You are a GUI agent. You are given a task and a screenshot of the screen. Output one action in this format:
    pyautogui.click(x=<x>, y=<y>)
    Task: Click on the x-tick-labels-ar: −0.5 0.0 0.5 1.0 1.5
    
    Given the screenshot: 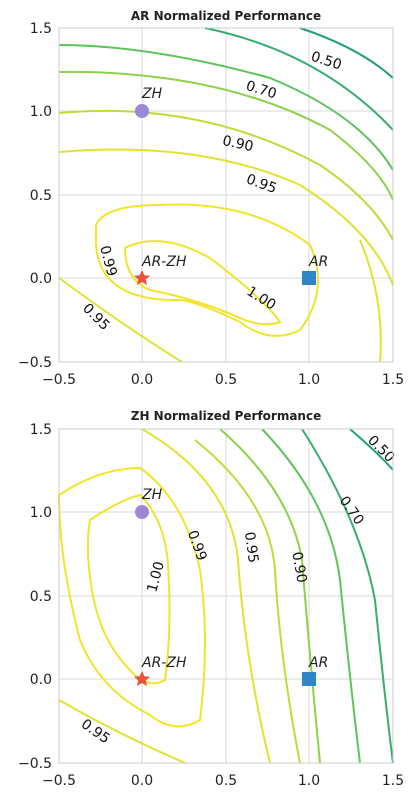 What is the action you would take?
    pyautogui.click(x=223, y=380)
    